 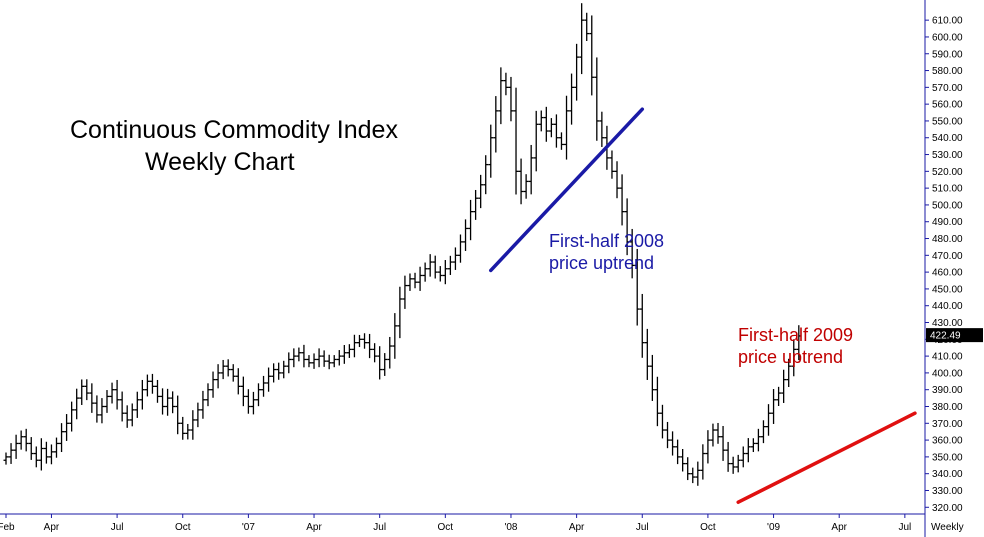 I want to click on trendline-2009, so click(x=826, y=457).